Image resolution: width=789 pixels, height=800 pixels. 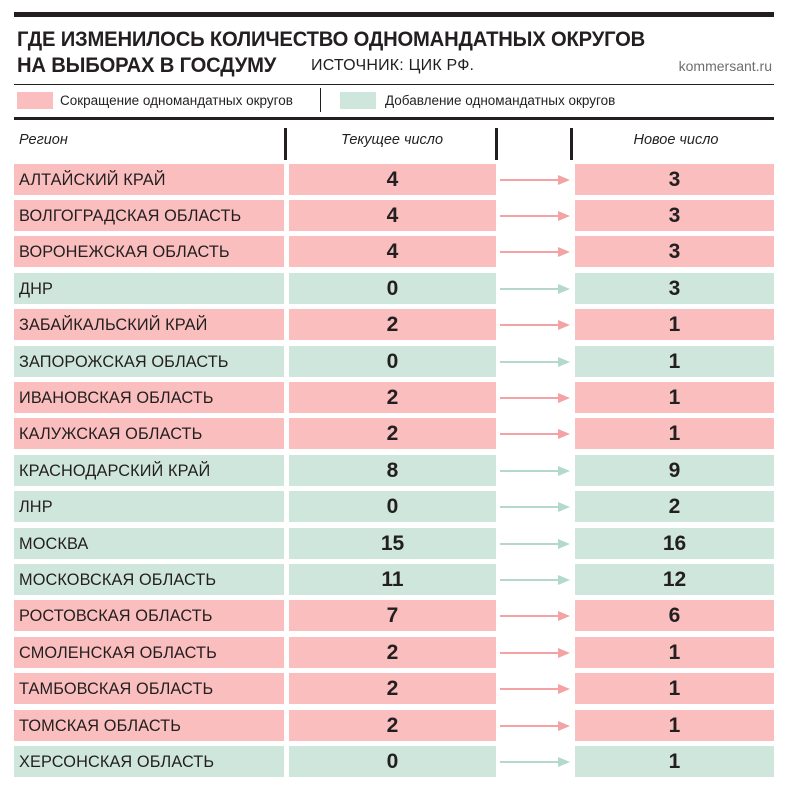 What do you see at coordinates (116, 688) in the screenshot?
I see `region-name: ТАМБОВСКАЯ ОБЛАСТЬ` at bounding box center [116, 688].